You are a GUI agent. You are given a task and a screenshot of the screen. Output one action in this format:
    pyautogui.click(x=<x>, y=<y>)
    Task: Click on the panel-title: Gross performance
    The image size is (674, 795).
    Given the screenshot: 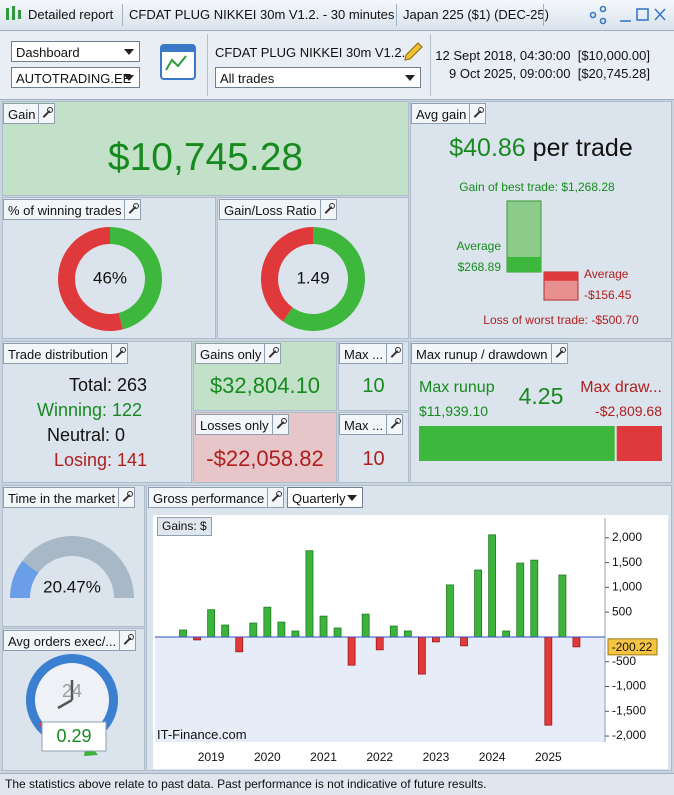 What is the action you would take?
    pyautogui.click(x=216, y=497)
    